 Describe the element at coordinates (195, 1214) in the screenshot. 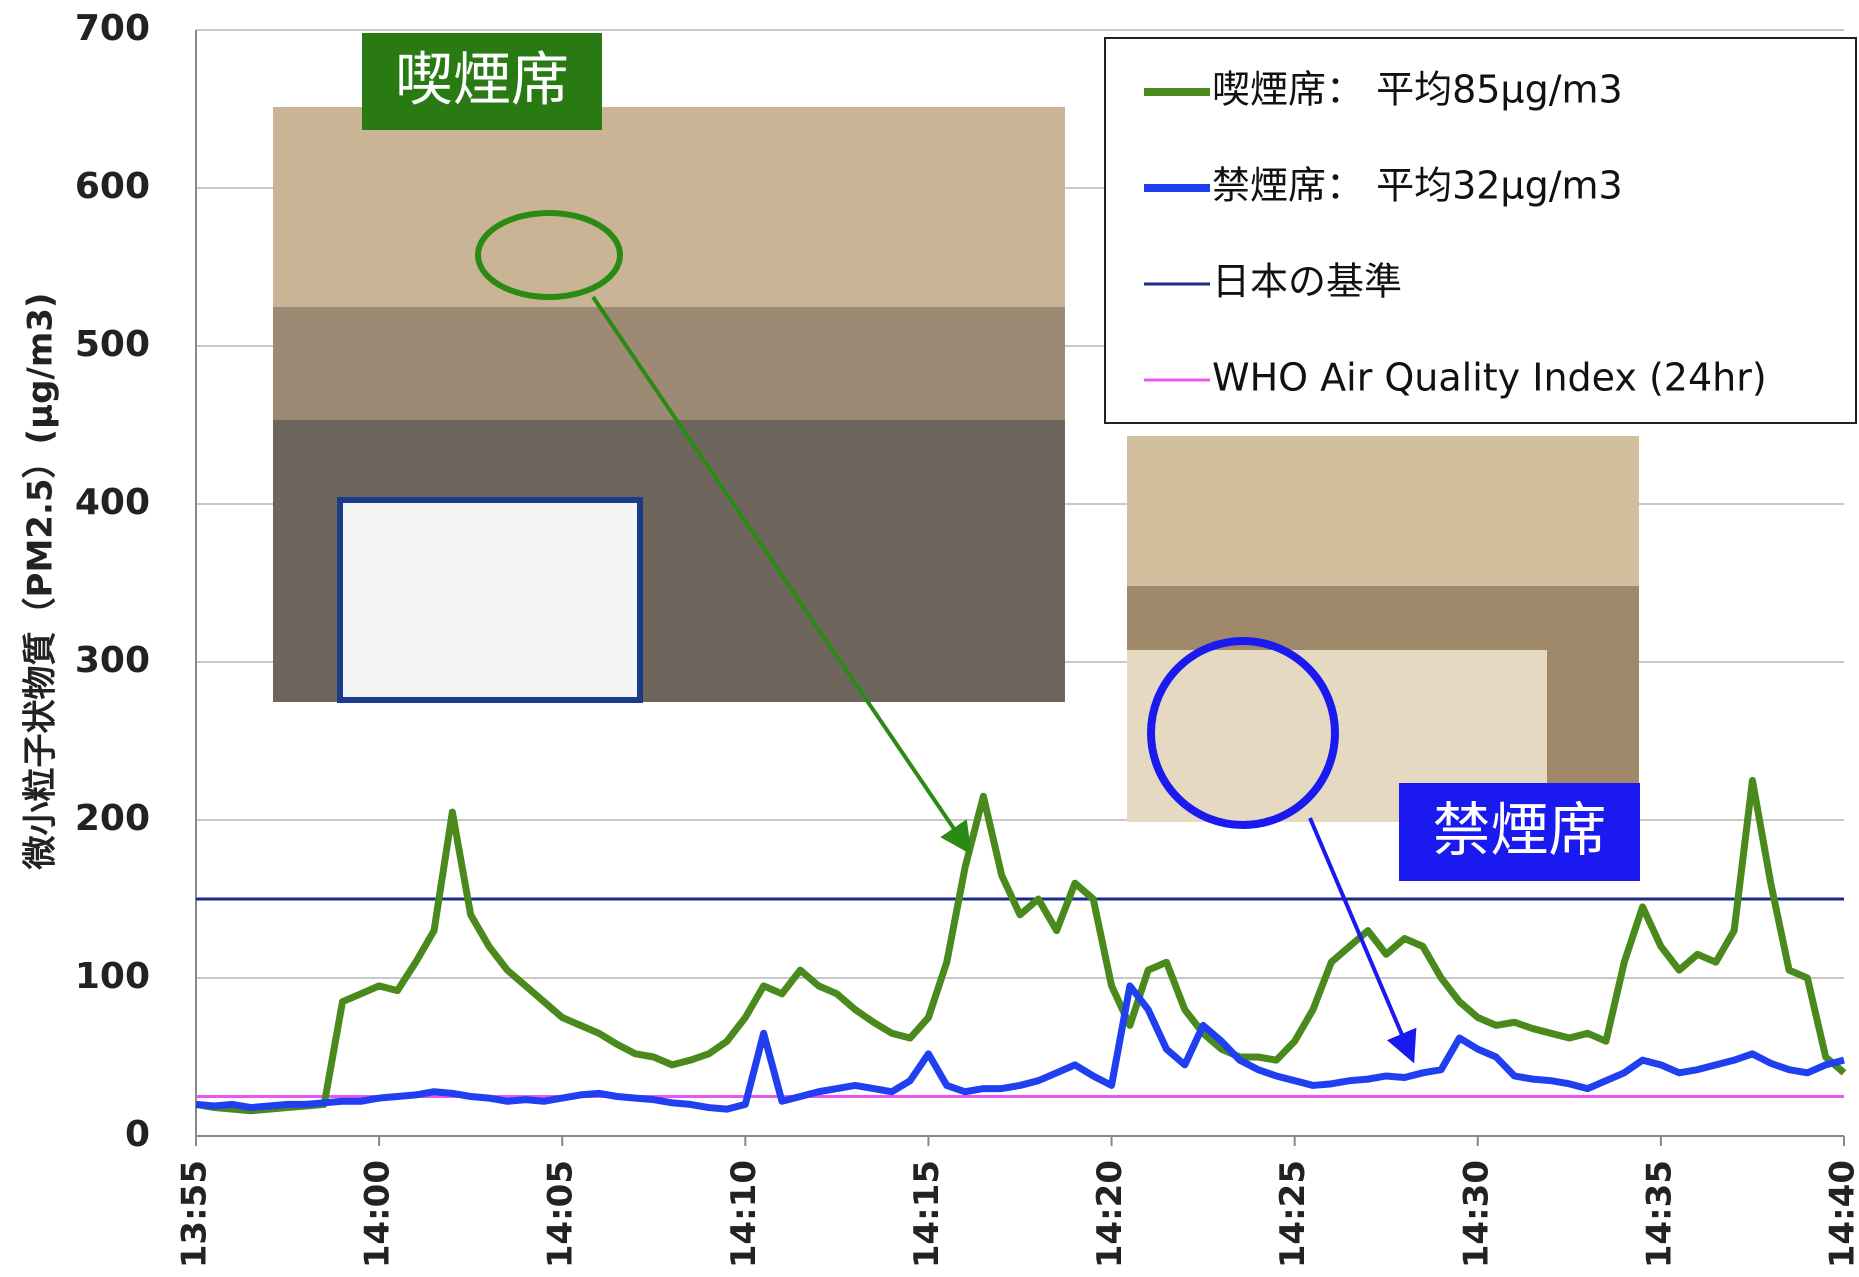

I see `x-tick-label: 13:55` at that location.